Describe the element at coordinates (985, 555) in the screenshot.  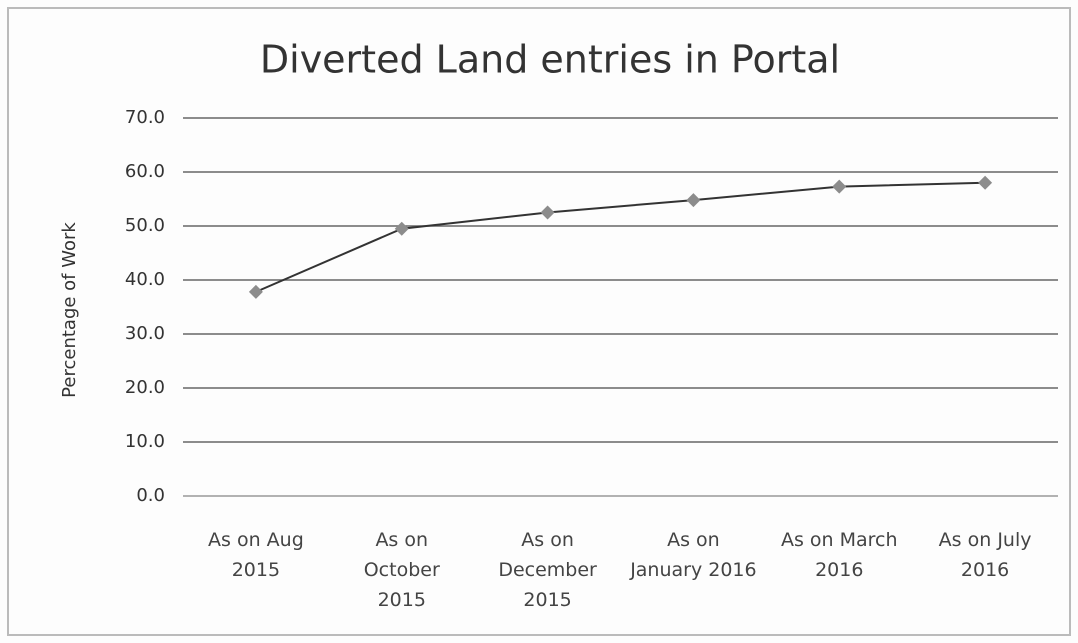
I see `x-tick-label: As on July 2016` at that location.